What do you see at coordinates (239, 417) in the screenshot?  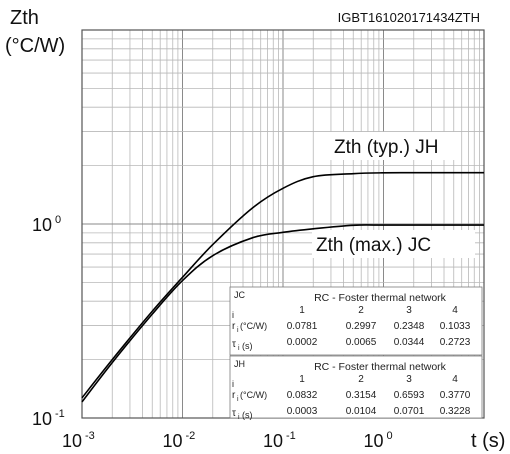 I see `table-tau-sub-1: i` at bounding box center [239, 417].